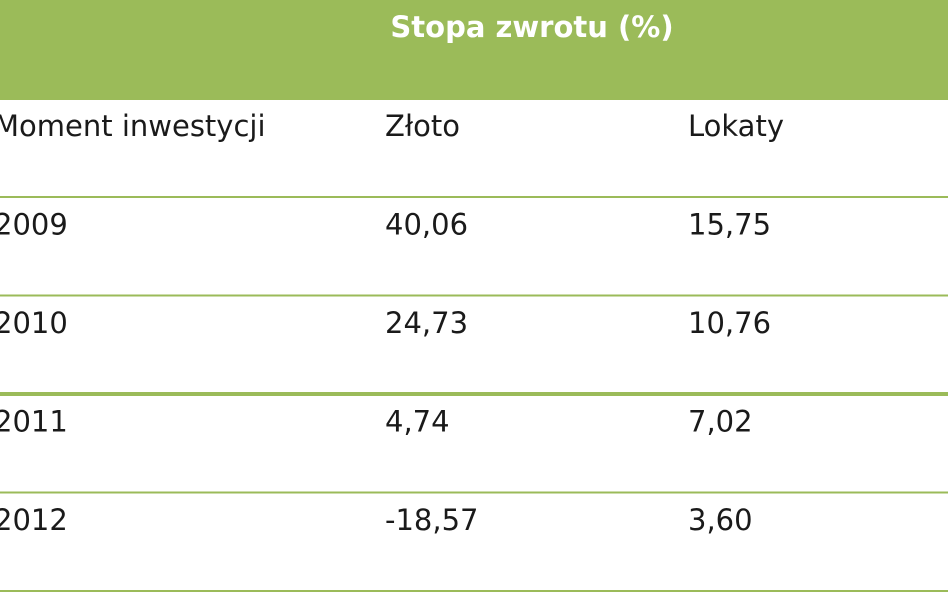 The height and width of the screenshot is (593, 948). Describe the element at coordinates (34, 520) in the screenshot. I see `row-label: 2012` at that location.